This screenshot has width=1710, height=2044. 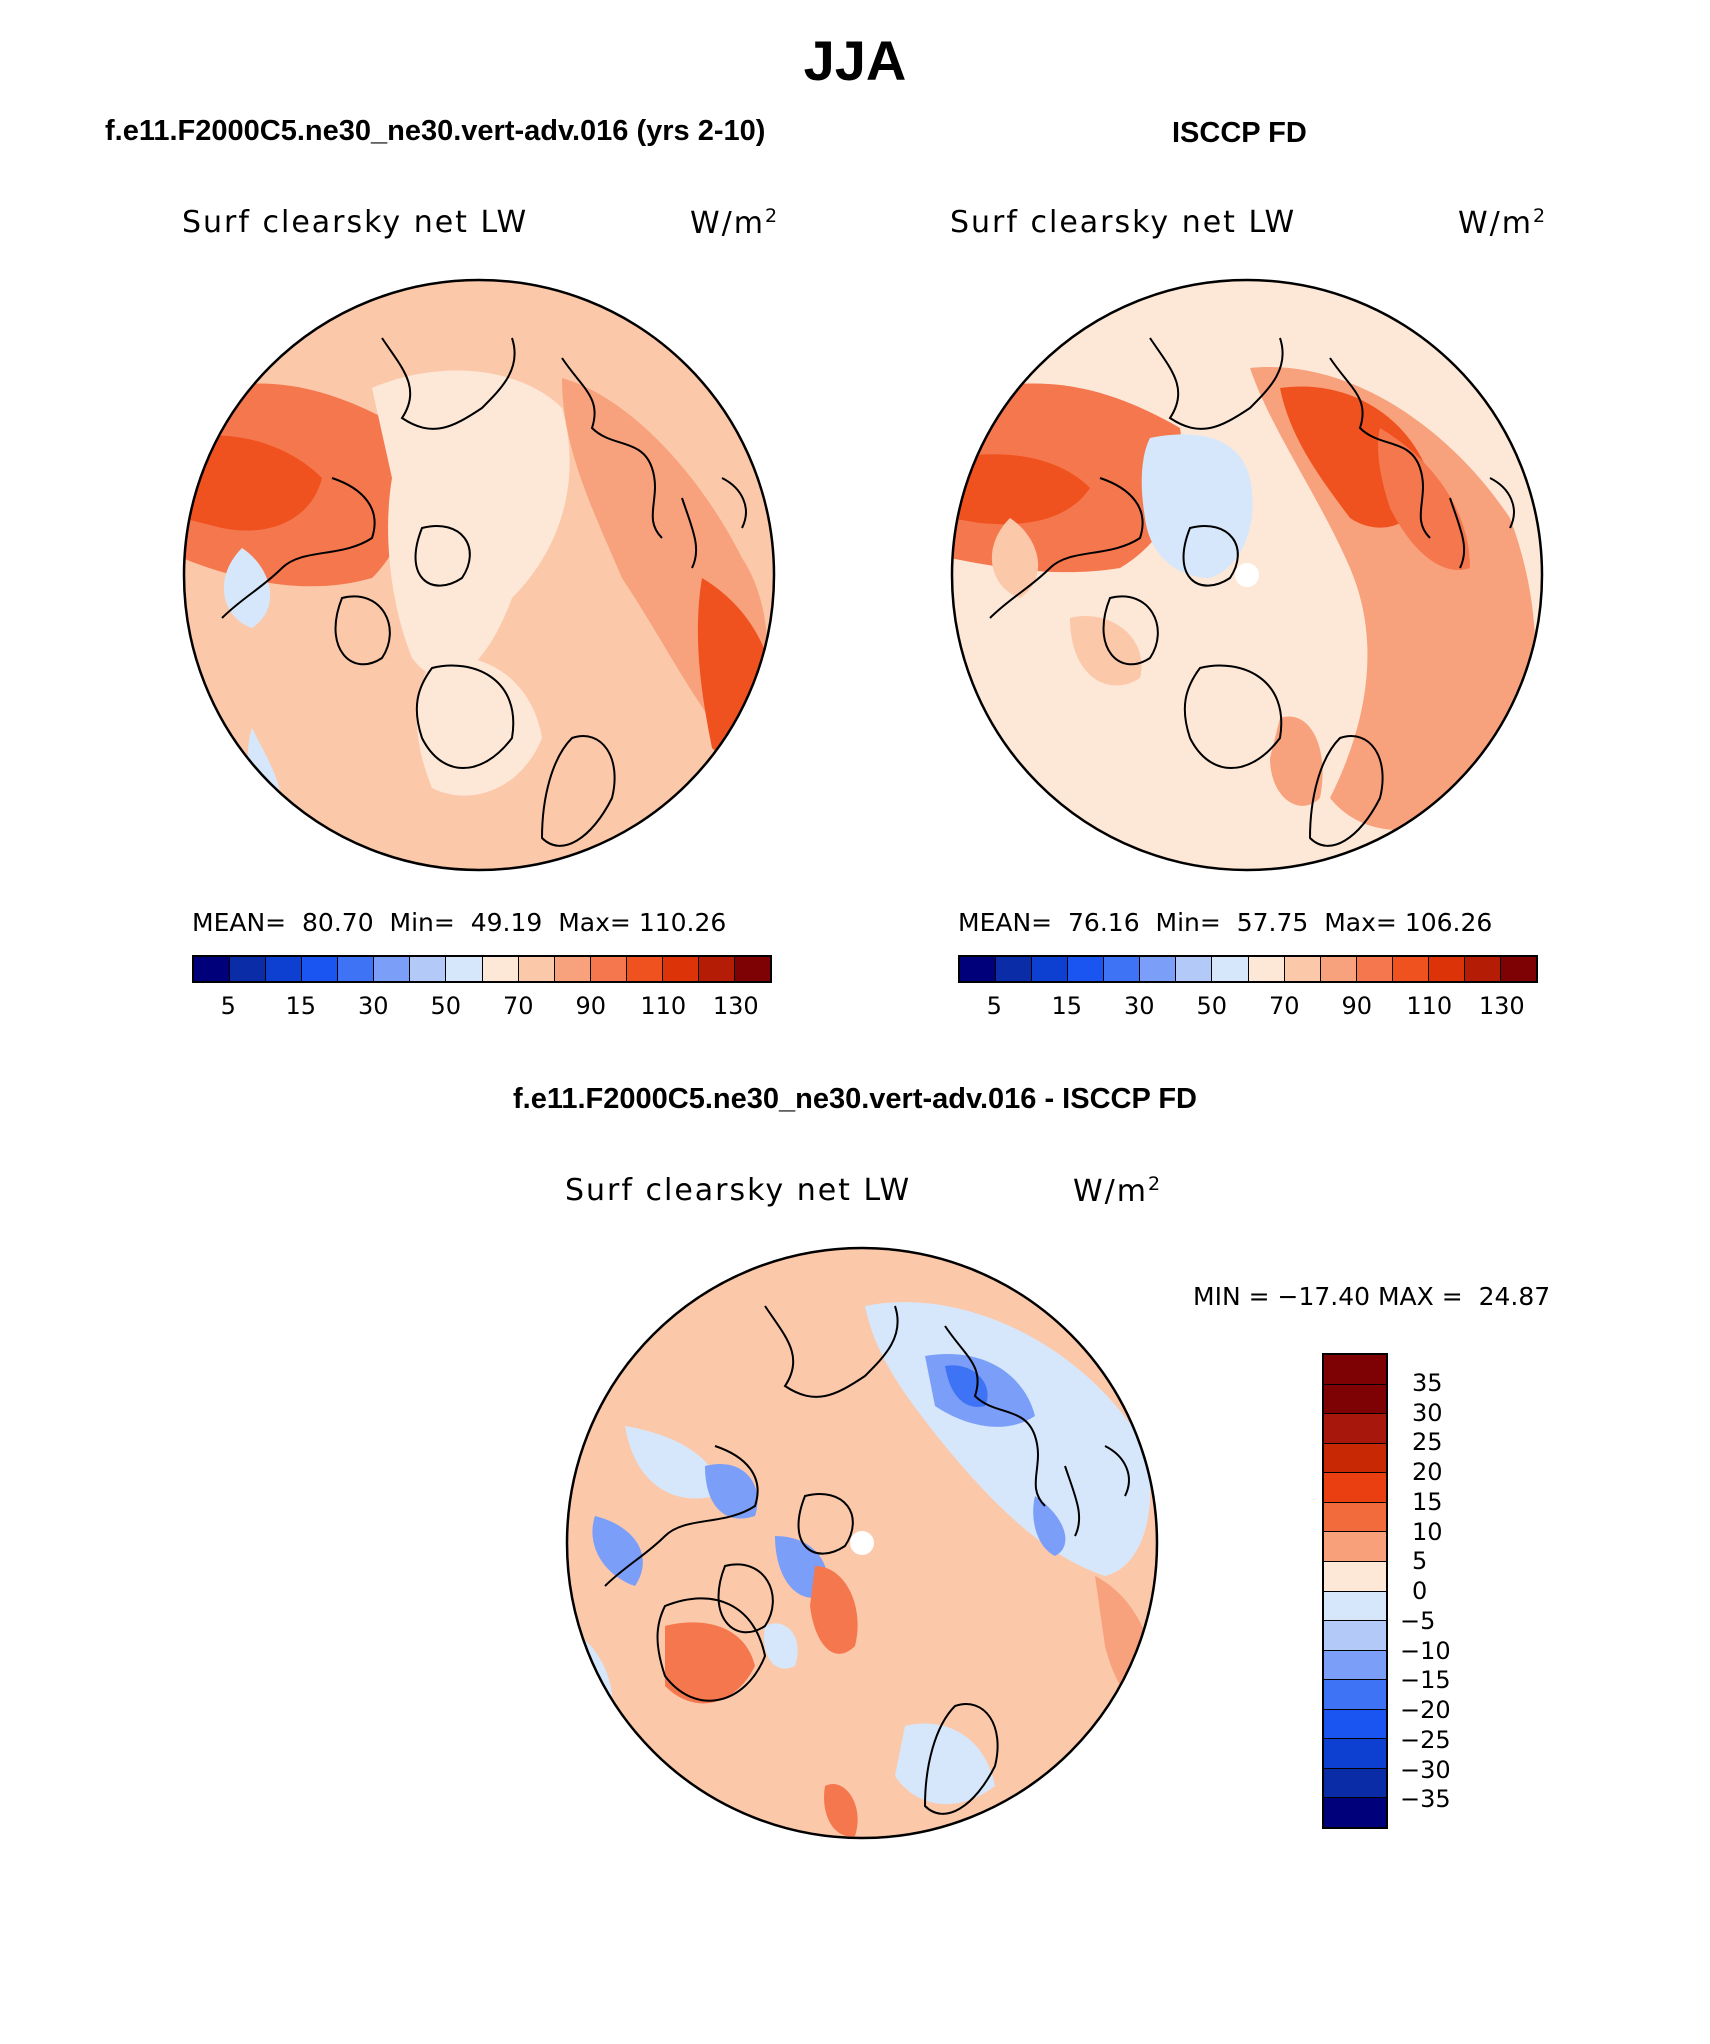 What do you see at coordinates (1425, 1710) in the screenshot?
I see `colorbar-tick-label: −20` at bounding box center [1425, 1710].